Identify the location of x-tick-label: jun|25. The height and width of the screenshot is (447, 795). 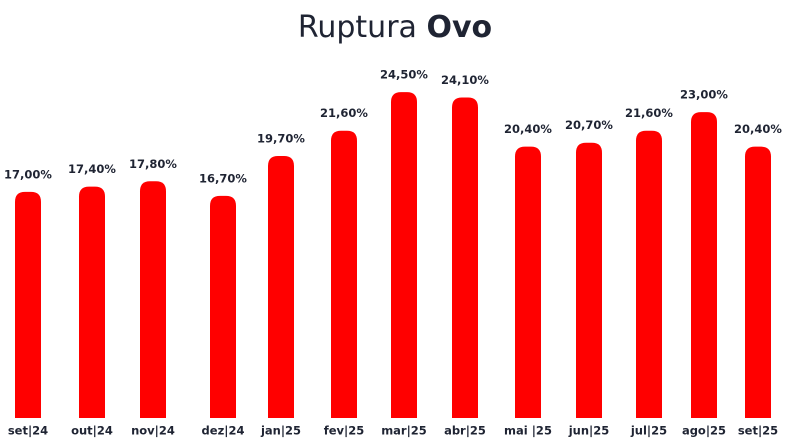
(589, 431).